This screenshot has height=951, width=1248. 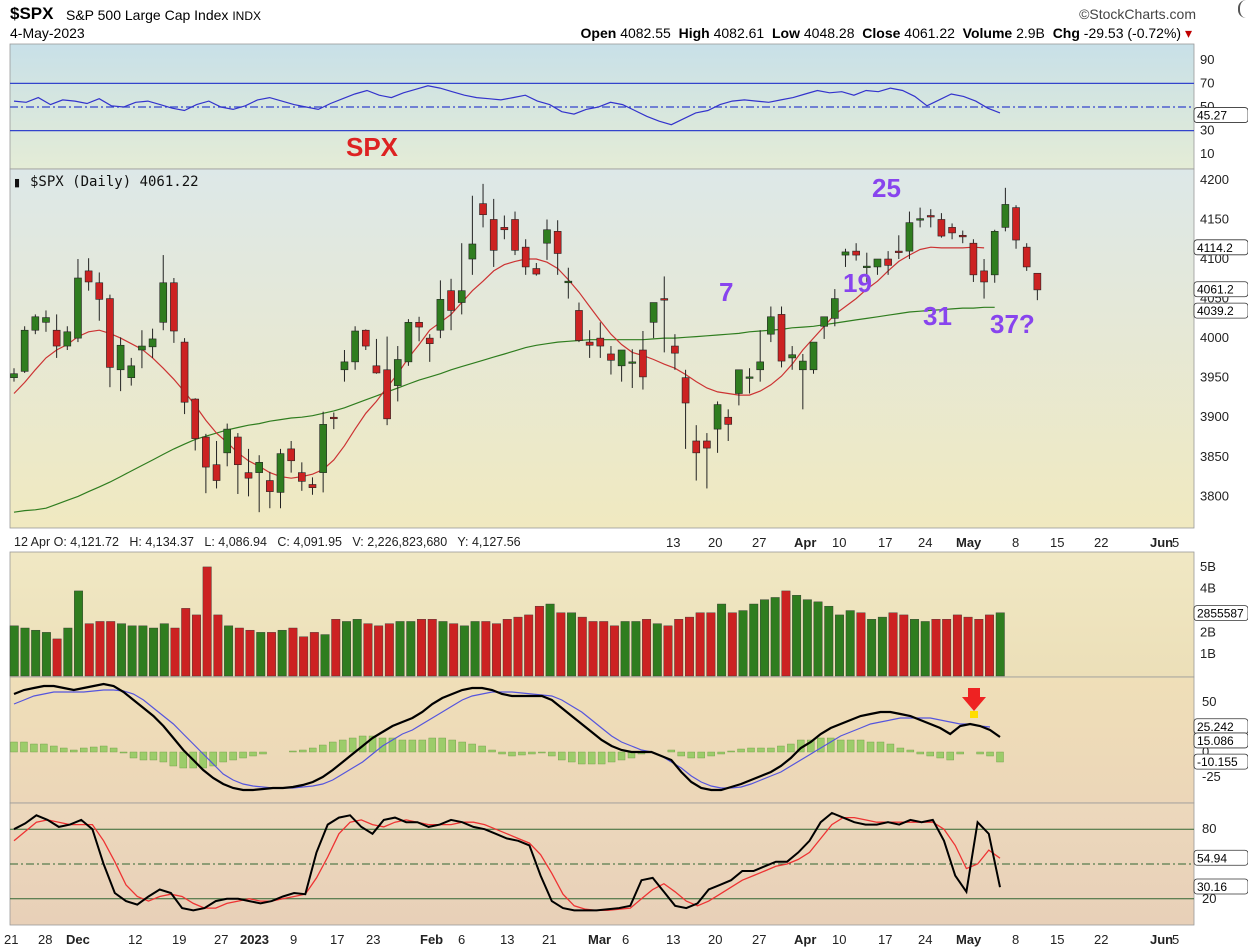 I want to click on rsi-y-tick: 90, so click(x=1207, y=59).